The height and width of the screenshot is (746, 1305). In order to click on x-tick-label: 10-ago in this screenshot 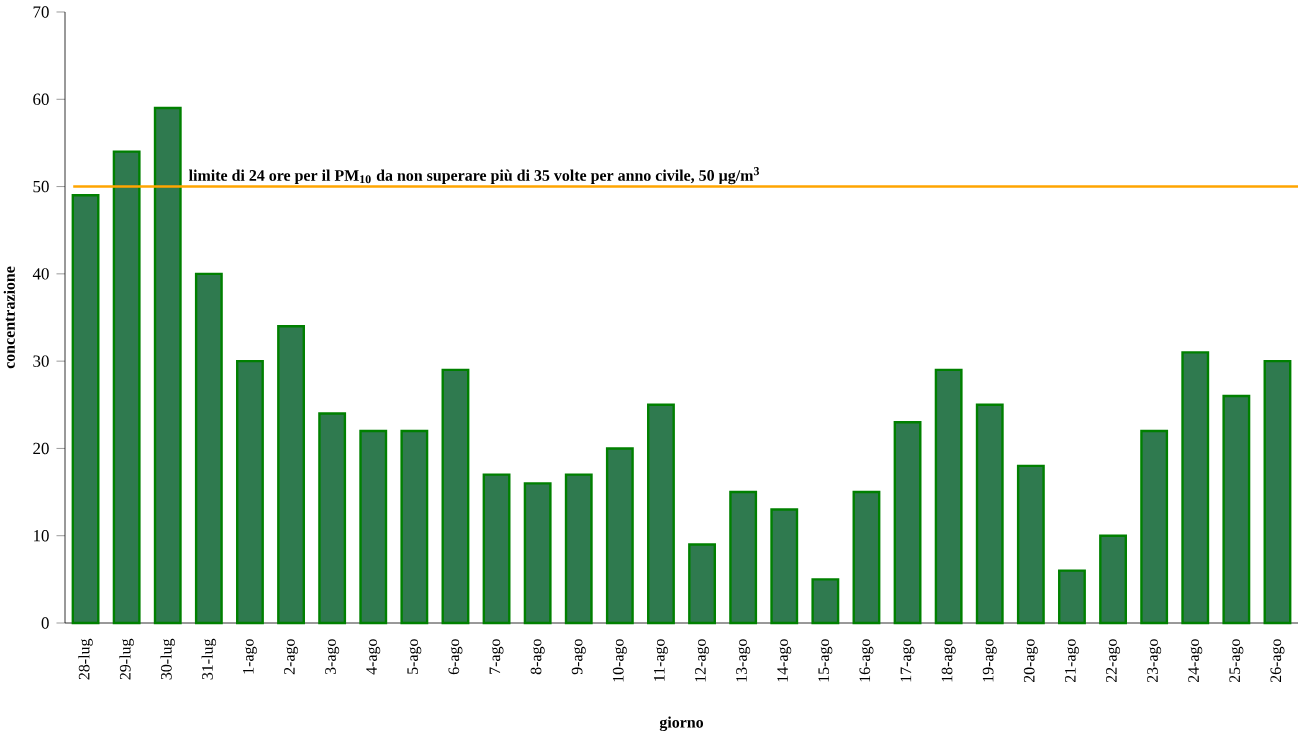, I will do `click(619, 660)`.